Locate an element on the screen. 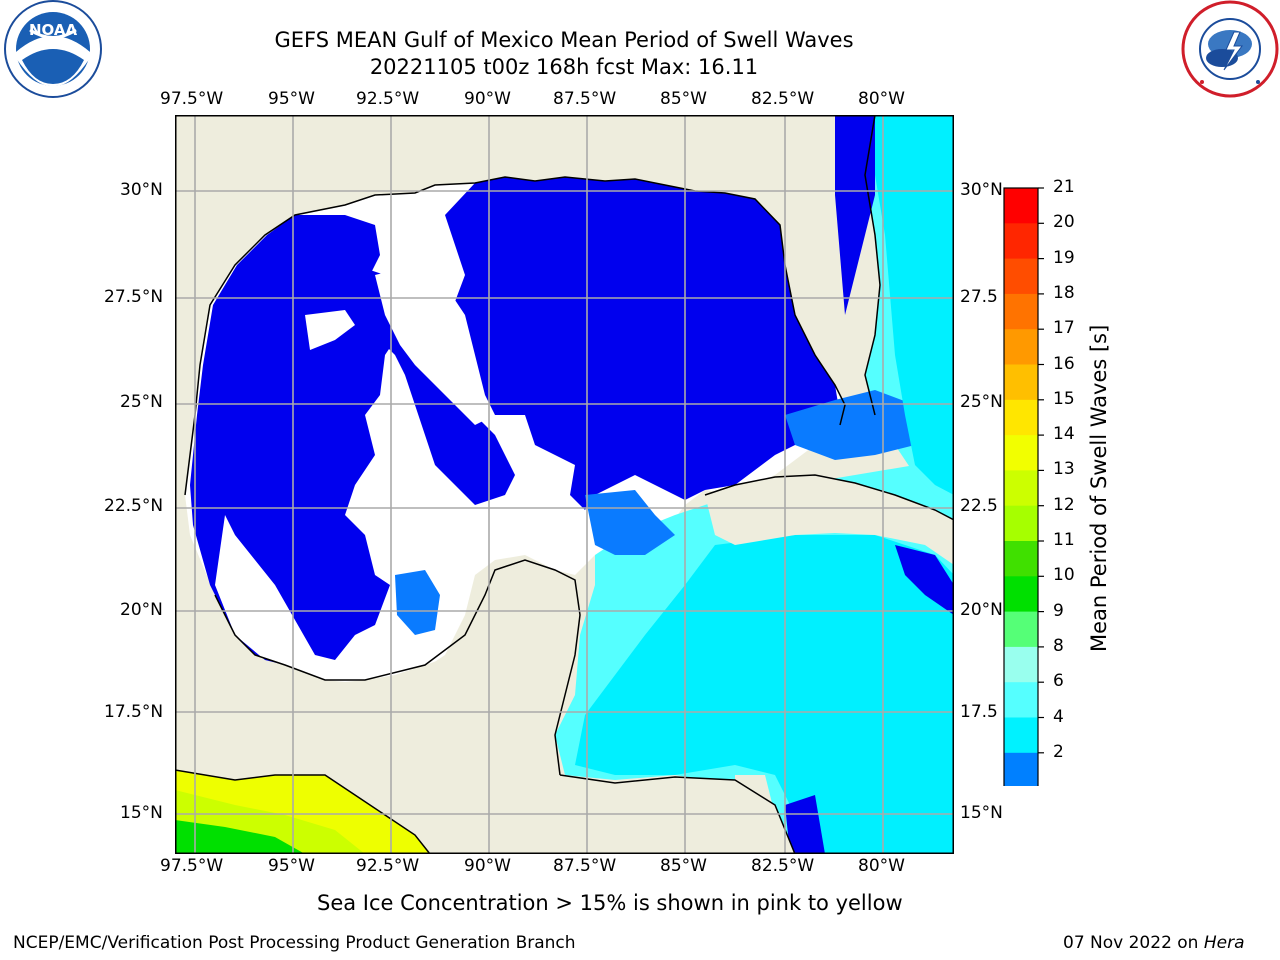 The image size is (1280, 960). lon-label-bottom: 95°W is located at coordinates (291, 866).